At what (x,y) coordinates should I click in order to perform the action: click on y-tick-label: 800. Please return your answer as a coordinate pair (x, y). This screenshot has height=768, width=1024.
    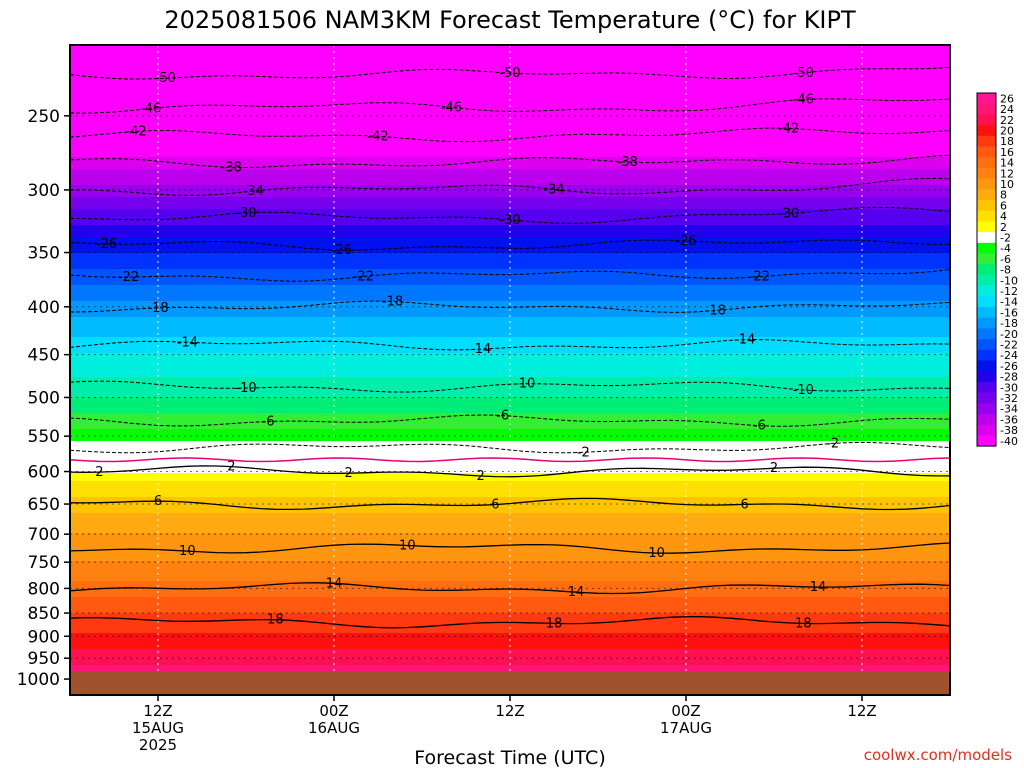
    Looking at the image, I should click on (44, 589).